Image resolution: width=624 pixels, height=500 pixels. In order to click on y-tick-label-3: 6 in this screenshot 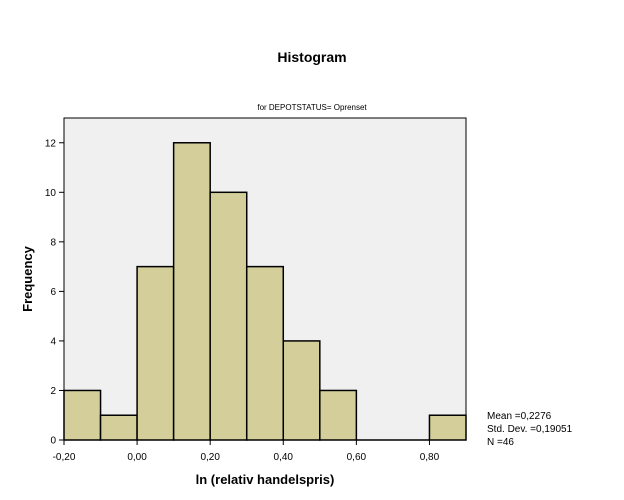, I will do `click(53, 292)`.